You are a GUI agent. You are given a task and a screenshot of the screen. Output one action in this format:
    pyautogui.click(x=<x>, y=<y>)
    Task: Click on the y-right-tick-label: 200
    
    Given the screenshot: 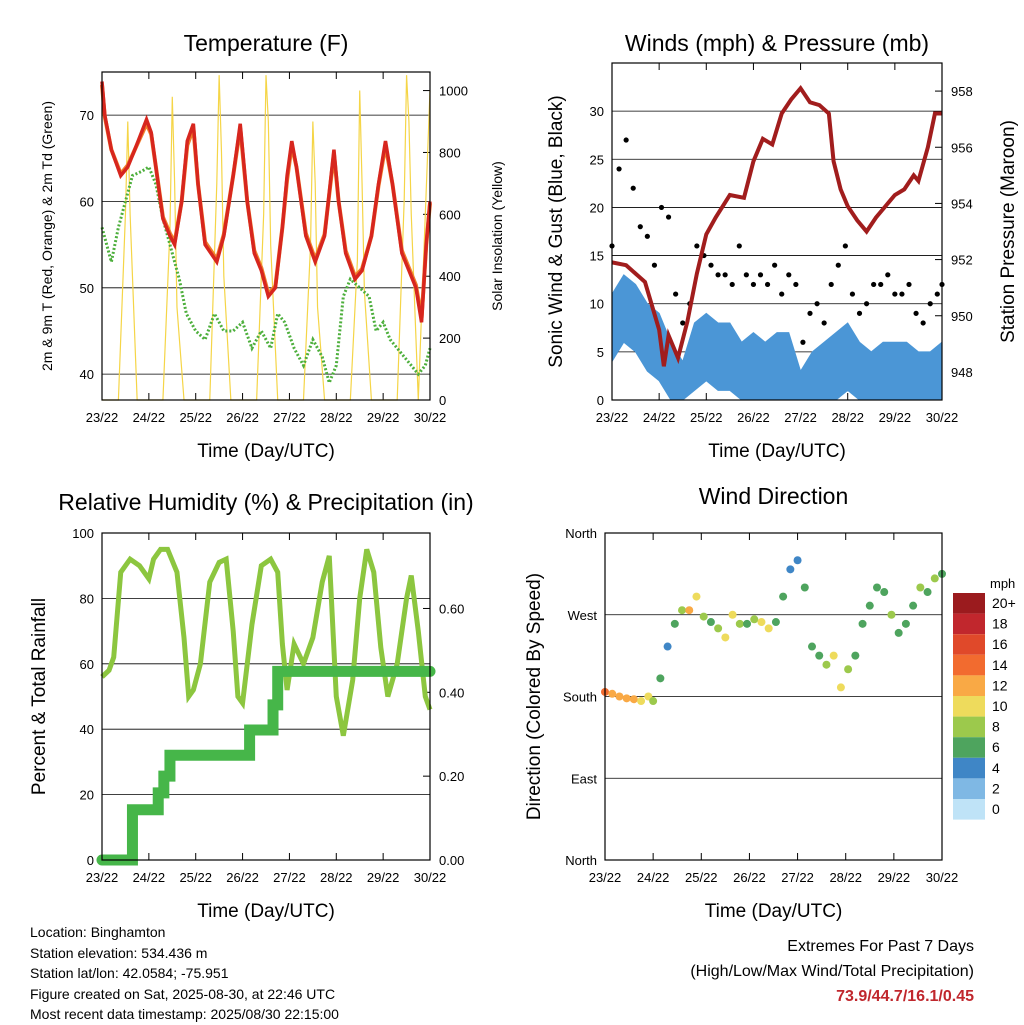 What is the action you would take?
    pyautogui.click(x=450, y=338)
    